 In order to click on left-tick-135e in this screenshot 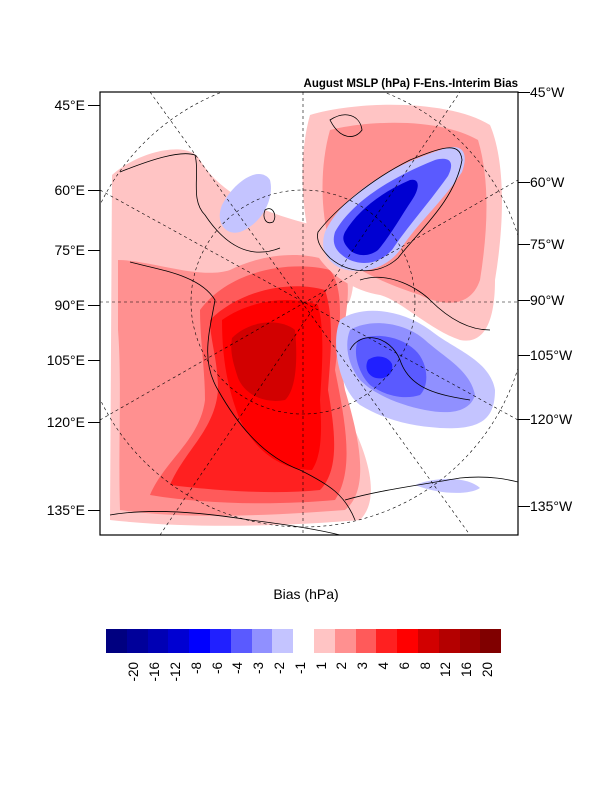, I will do `click(94, 510)`.